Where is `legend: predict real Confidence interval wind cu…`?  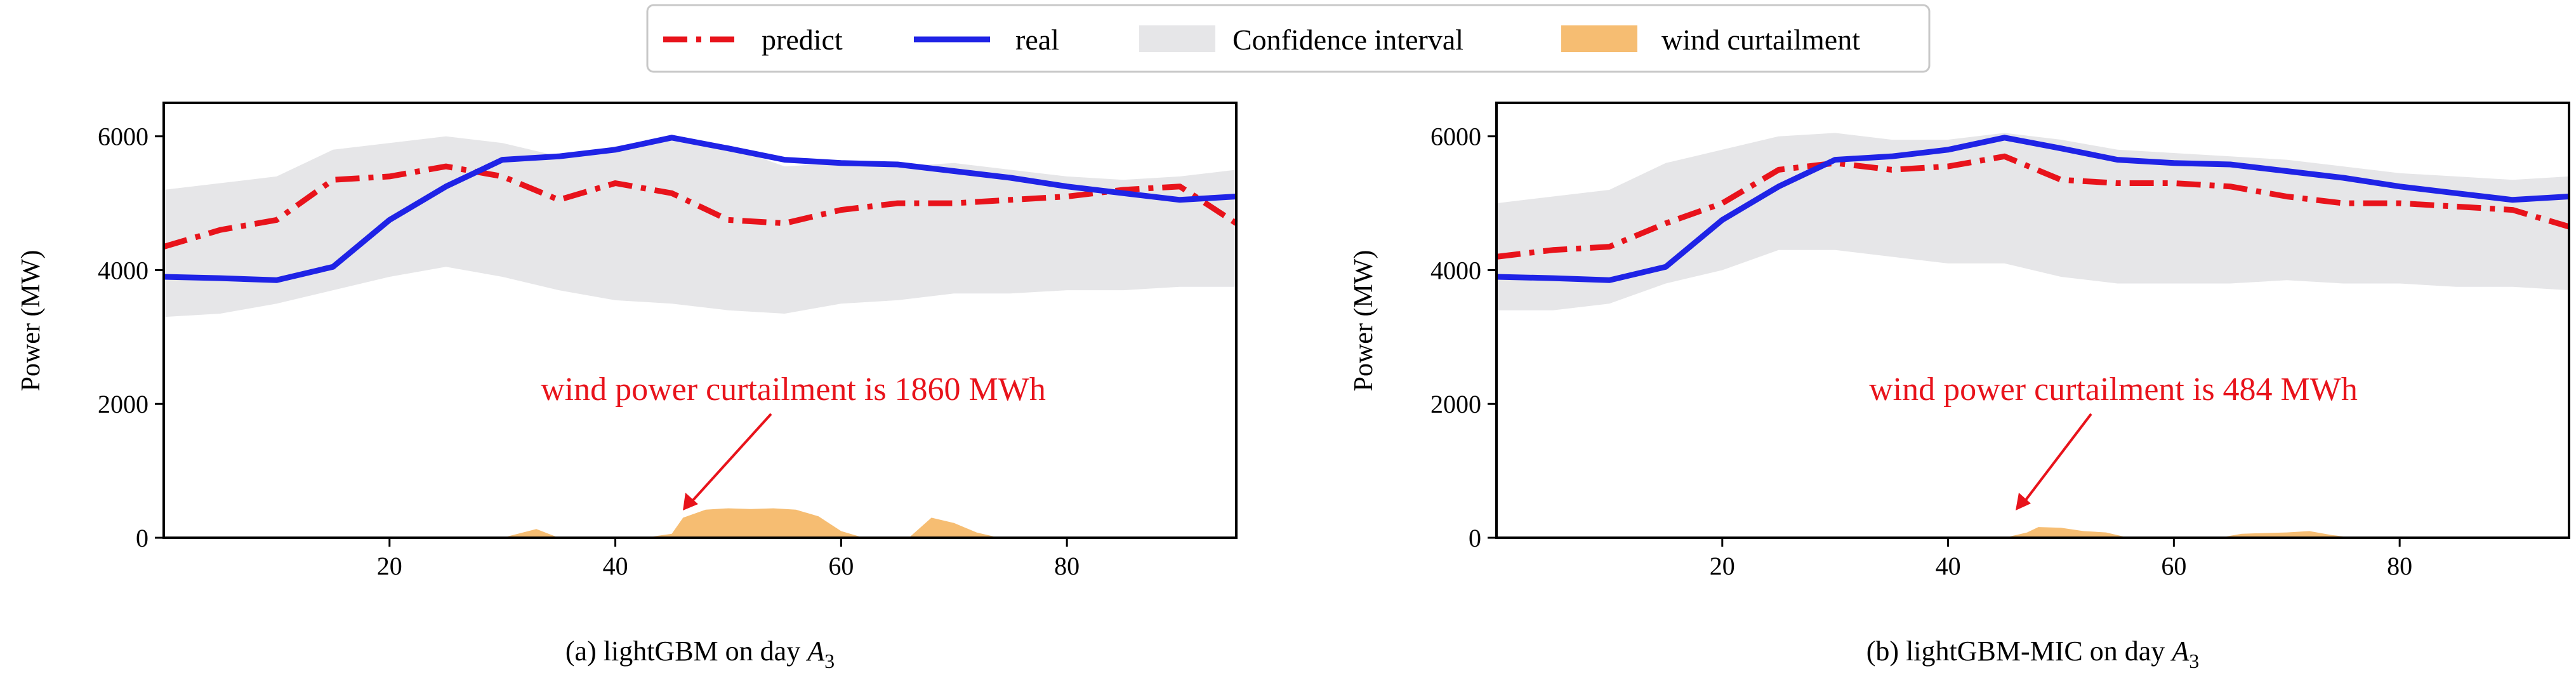 legend: predict real Confidence interval wind cu… is located at coordinates (1288, 38).